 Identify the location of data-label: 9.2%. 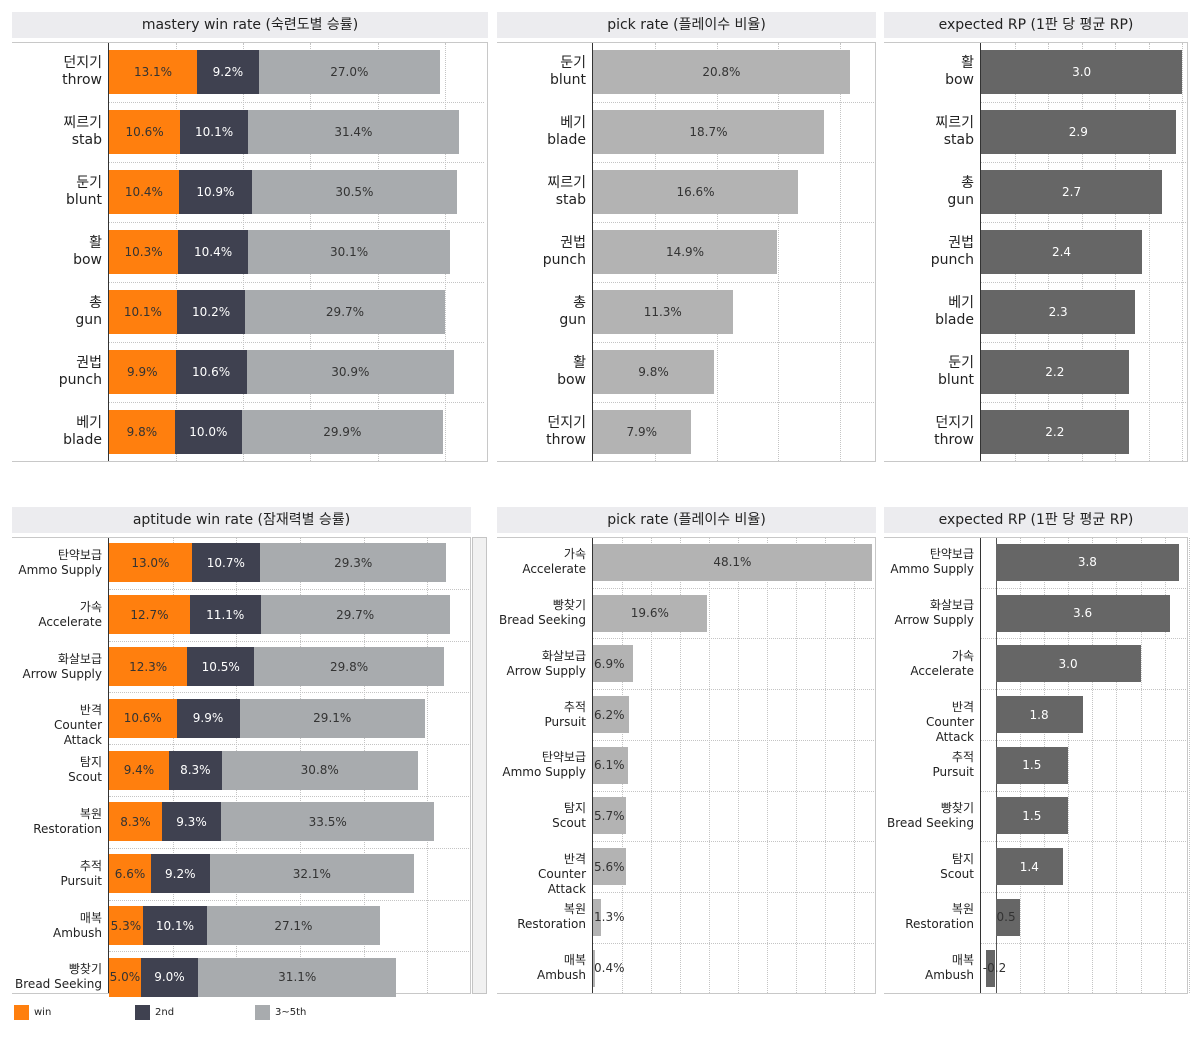
(180, 873).